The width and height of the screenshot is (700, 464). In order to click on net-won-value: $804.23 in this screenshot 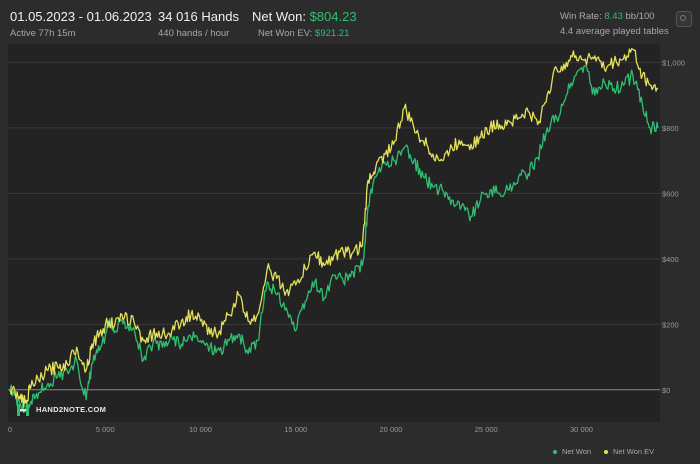, I will do `click(333, 16)`.